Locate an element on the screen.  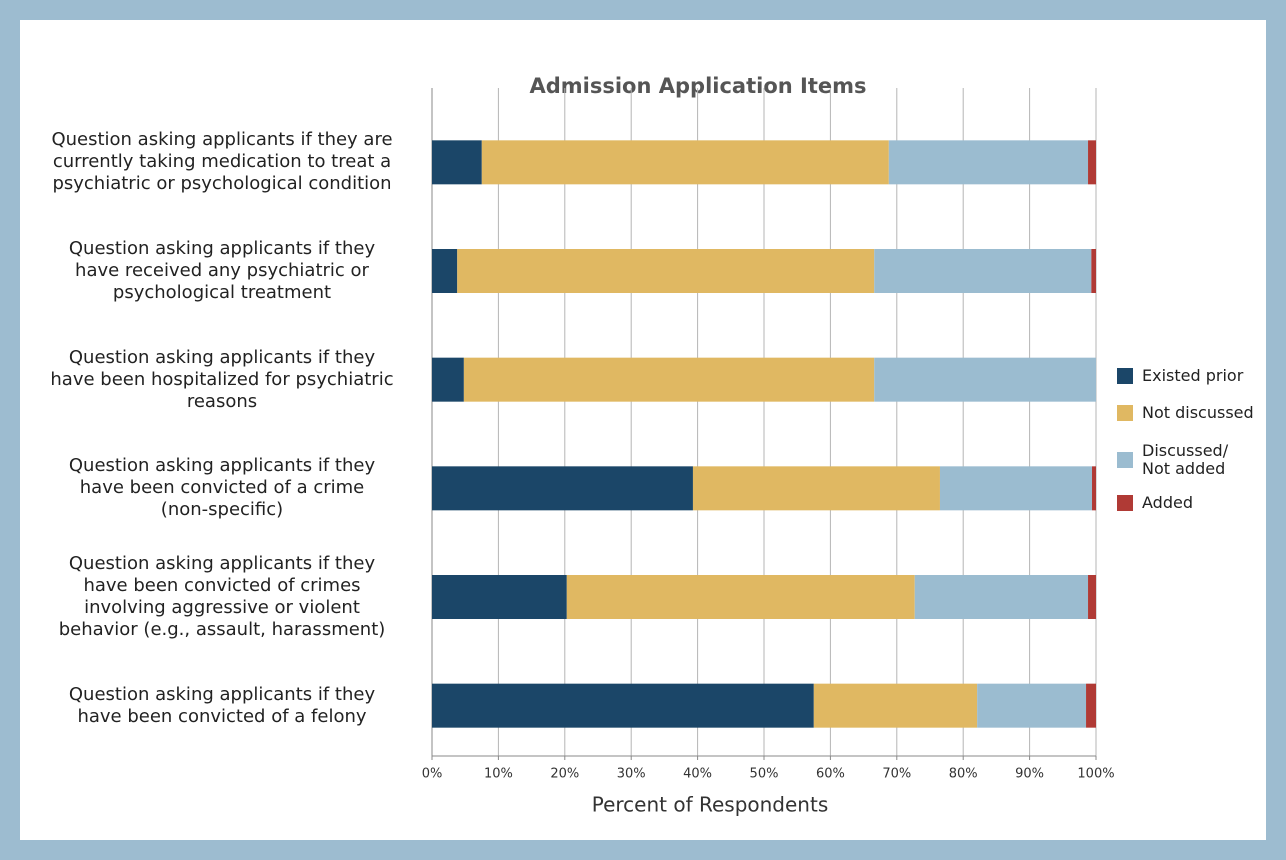
x-tick-label: 20% is located at coordinates (564, 774).